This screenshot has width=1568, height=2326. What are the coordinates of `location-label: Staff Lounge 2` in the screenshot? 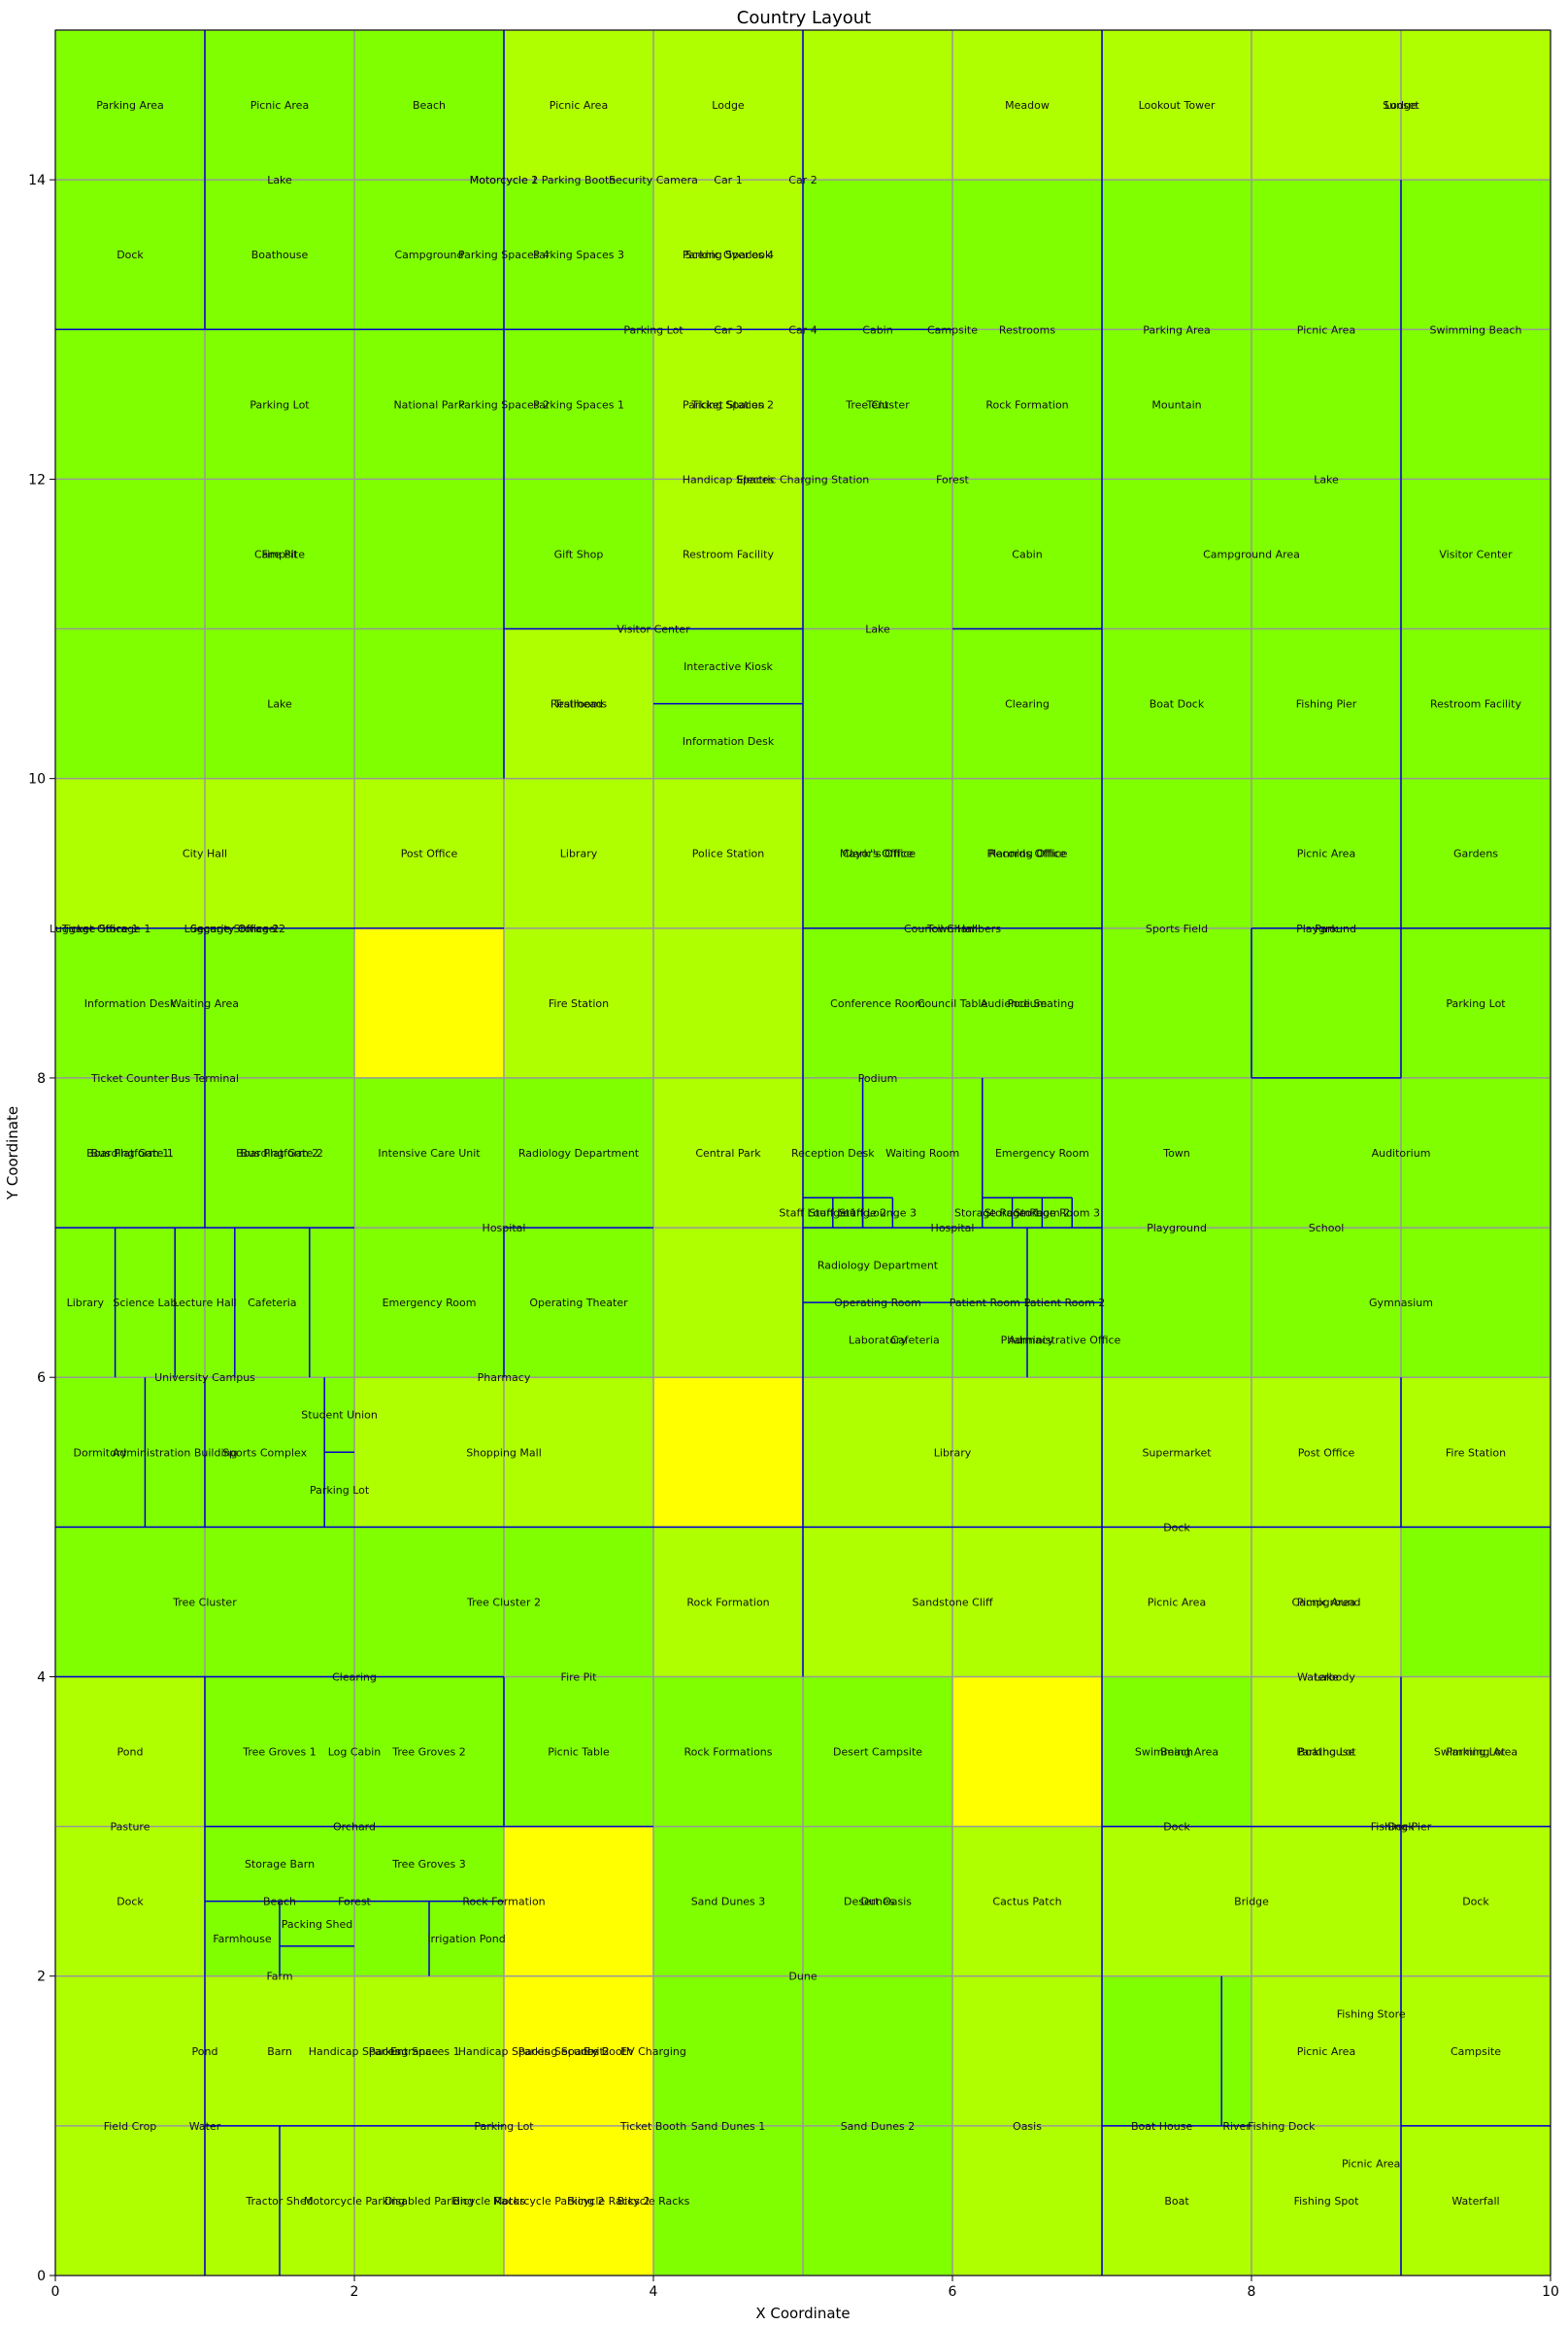 It's located at (847, 1213).